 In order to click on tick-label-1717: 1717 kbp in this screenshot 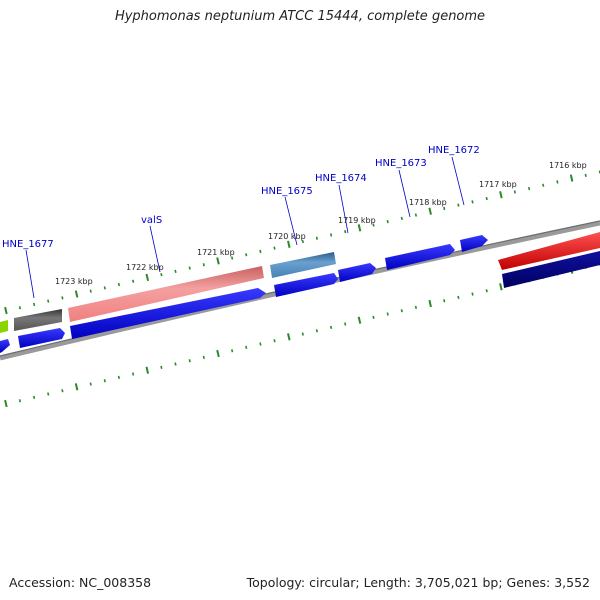, I will do `click(498, 184)`.